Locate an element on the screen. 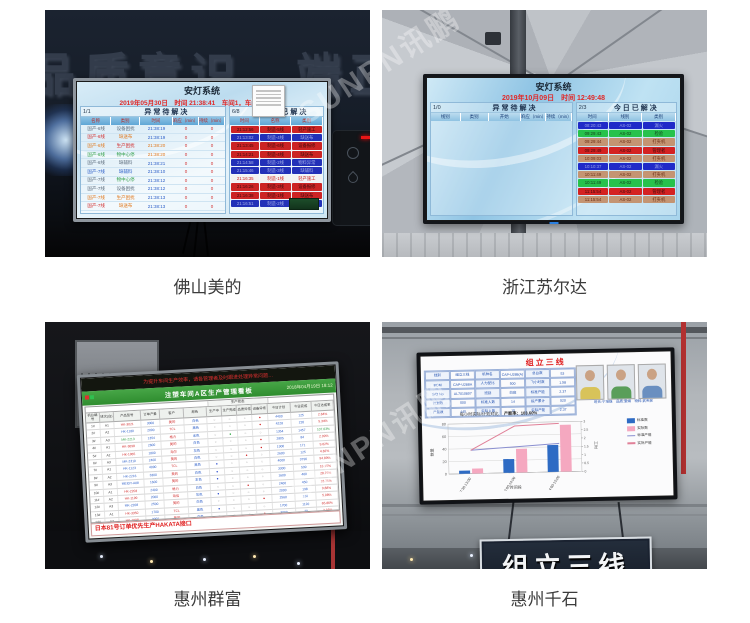 Image resolution: width=750 pixels, height=623 pixels. cell: 2000 is located at coordinates (154, 497).